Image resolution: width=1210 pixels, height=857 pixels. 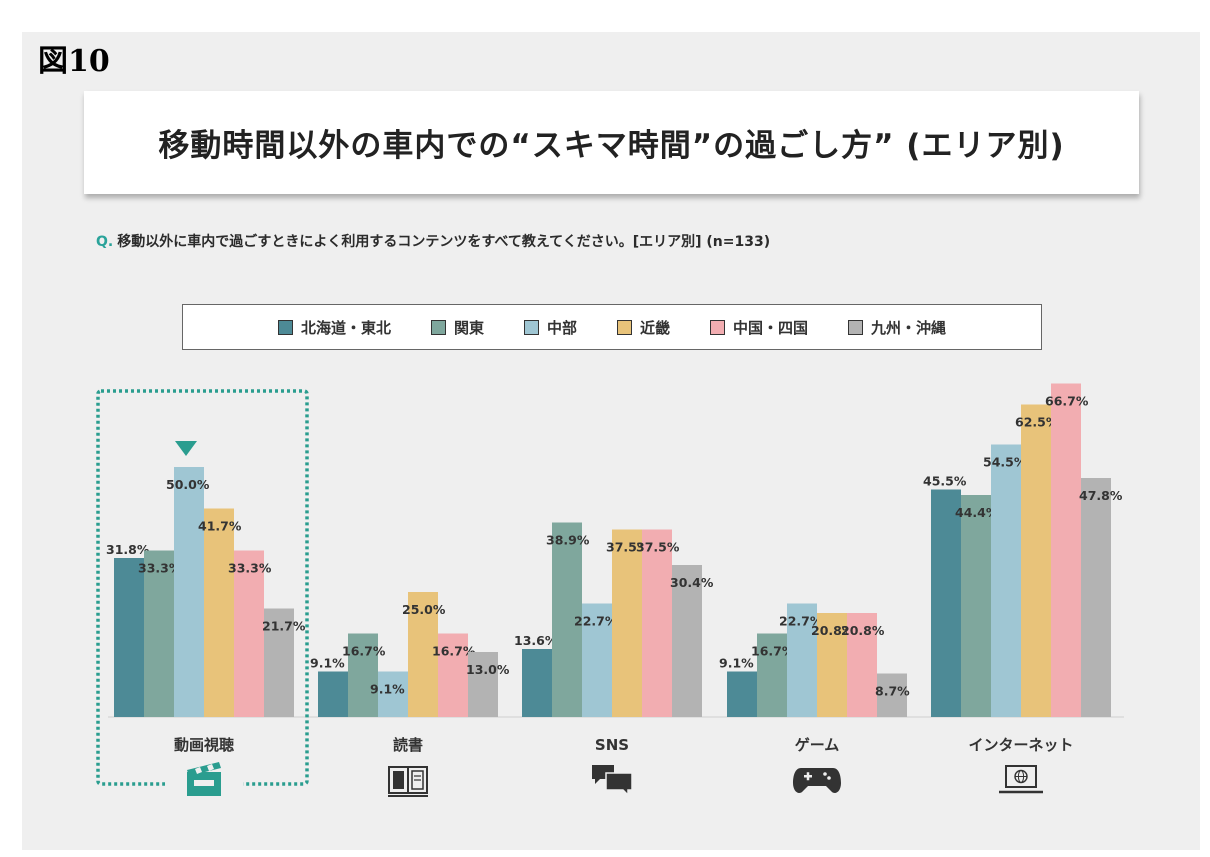 What do you see at coordinates (909, 327) in the screenshot?
I see `legend-label: 九州・沖縄` at bounding box center [909, 327].